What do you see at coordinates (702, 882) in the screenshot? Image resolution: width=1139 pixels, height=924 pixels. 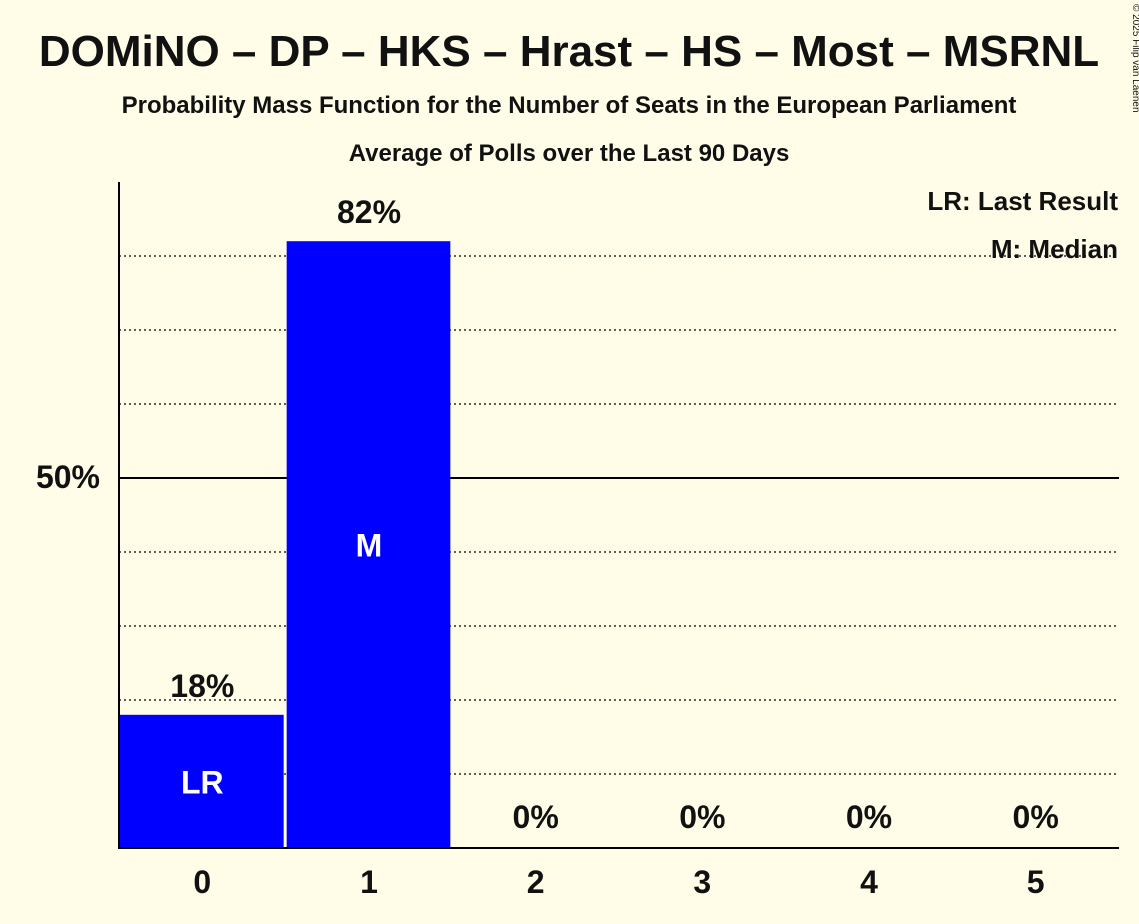 I see `x-tick-label-3: 3` at bounding box center [702, 882].